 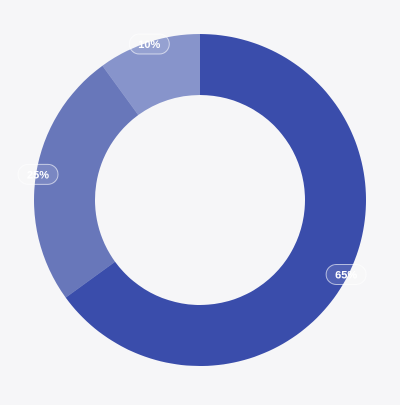 I want to click on value-label: 10%, so click(x=149, y=45).